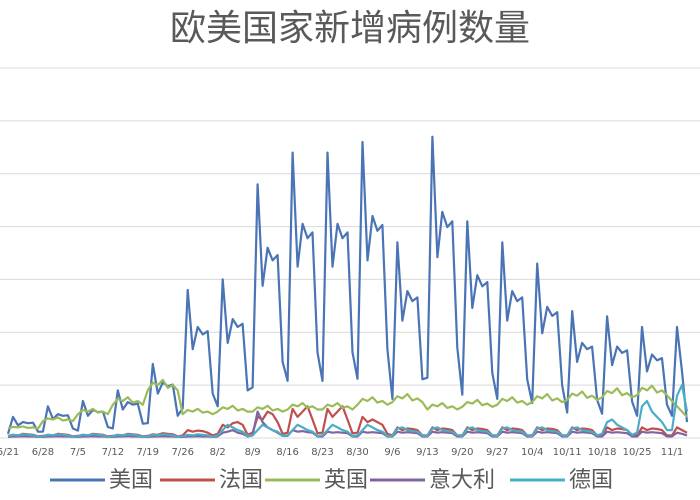 Image resolution: width=700 pixels, height=500 pixels. I want to click on x-tick-label: 7/19, so click(148, 452).